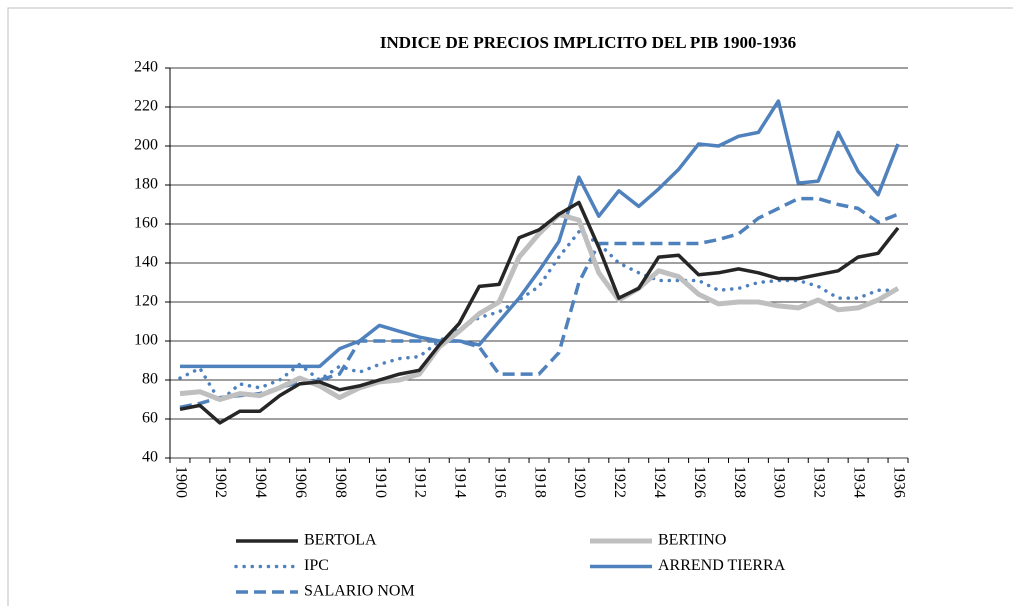 The height and width of the screenshot is (606, 1013). Describe the element at coordinates (300, 482) in the screenshot. I see `x-tick-label: 1906` at that location.